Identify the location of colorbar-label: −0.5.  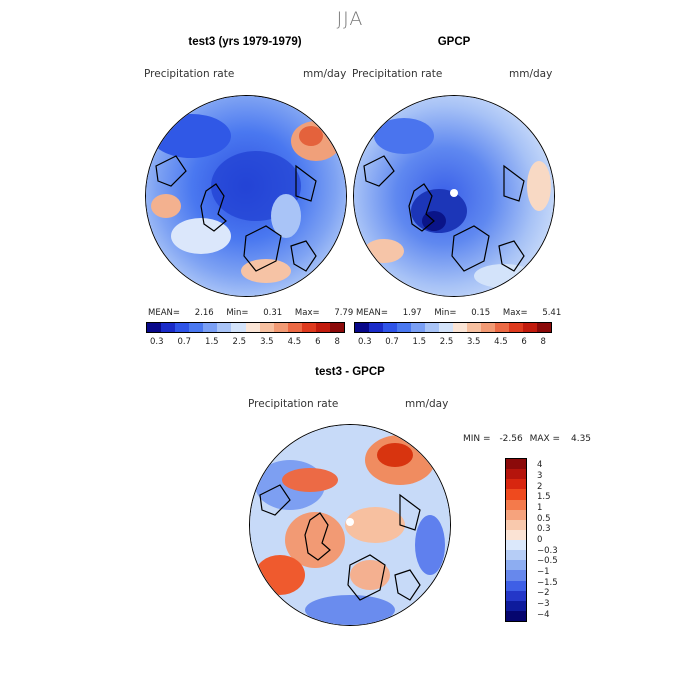
(547, 561).